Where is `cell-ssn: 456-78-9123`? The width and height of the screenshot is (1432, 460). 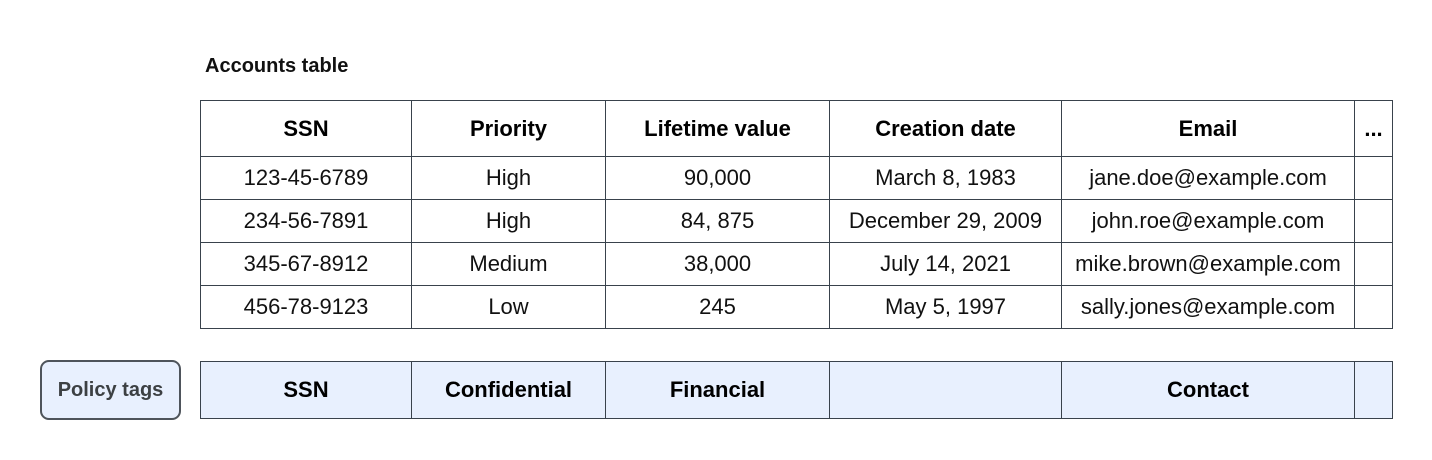
cell-ssn: 456-78-9123 is located at coordinates (306, 307).